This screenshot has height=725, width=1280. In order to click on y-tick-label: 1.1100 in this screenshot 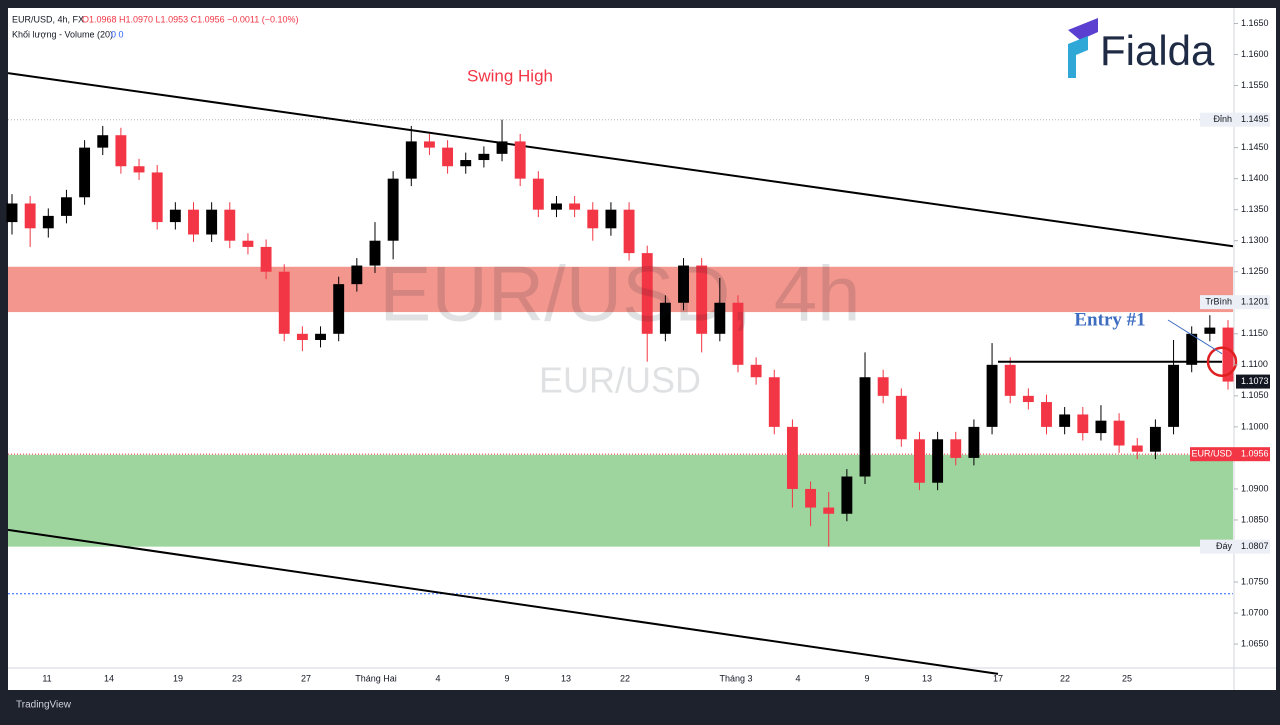, I will do `click(1254, 364)`.